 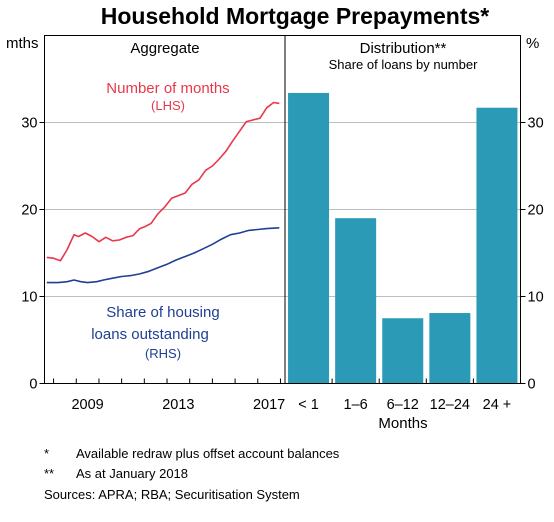 What do you see at coordinates (164, 48) in the screenshot?
I see `panel-title-aggregate: Aggregate` at bounding box center [164, 48].